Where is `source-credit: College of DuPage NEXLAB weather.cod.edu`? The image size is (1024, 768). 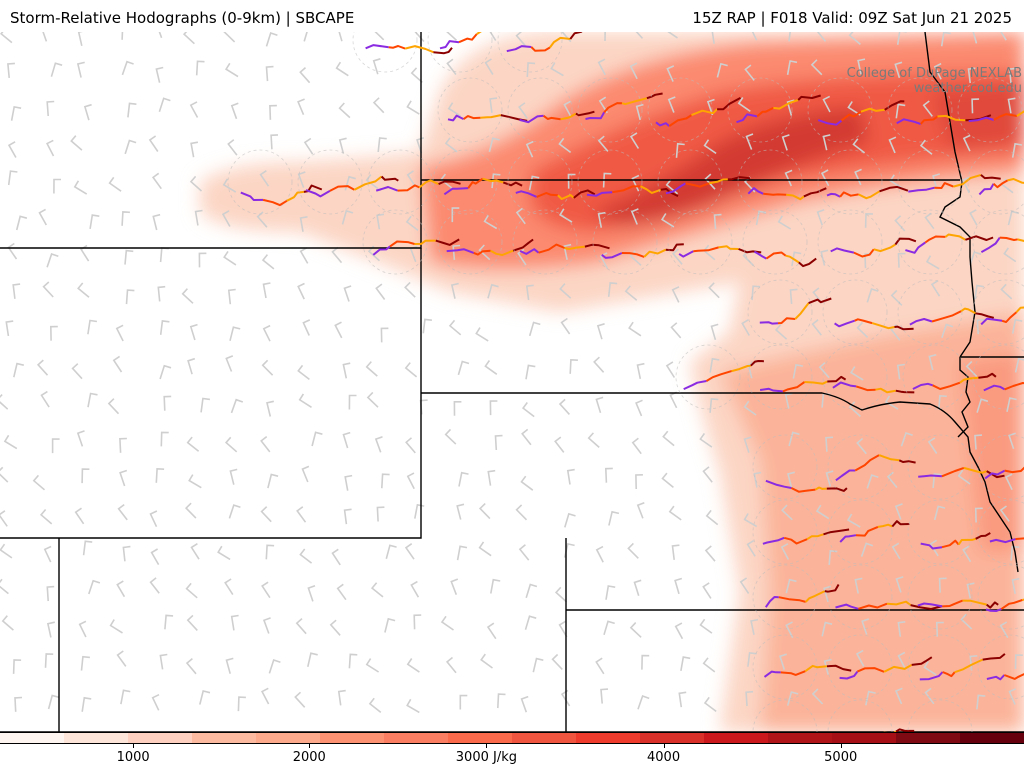
source-credit: College of DuPage NEXLAB weather.cod.edu is located at coordinates (934, 81).